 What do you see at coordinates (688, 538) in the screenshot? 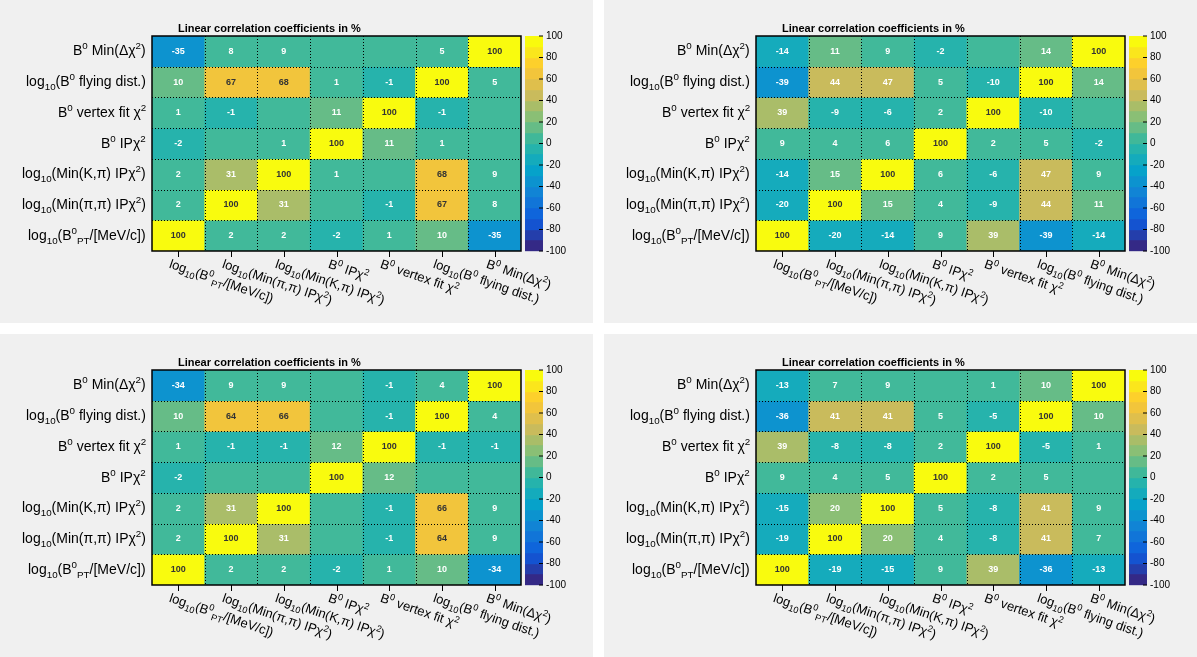
I see `y-tick-label: log$_{10}$(Min(π,π) IPχ$^{2}$)` at bounding box center [688, 538].